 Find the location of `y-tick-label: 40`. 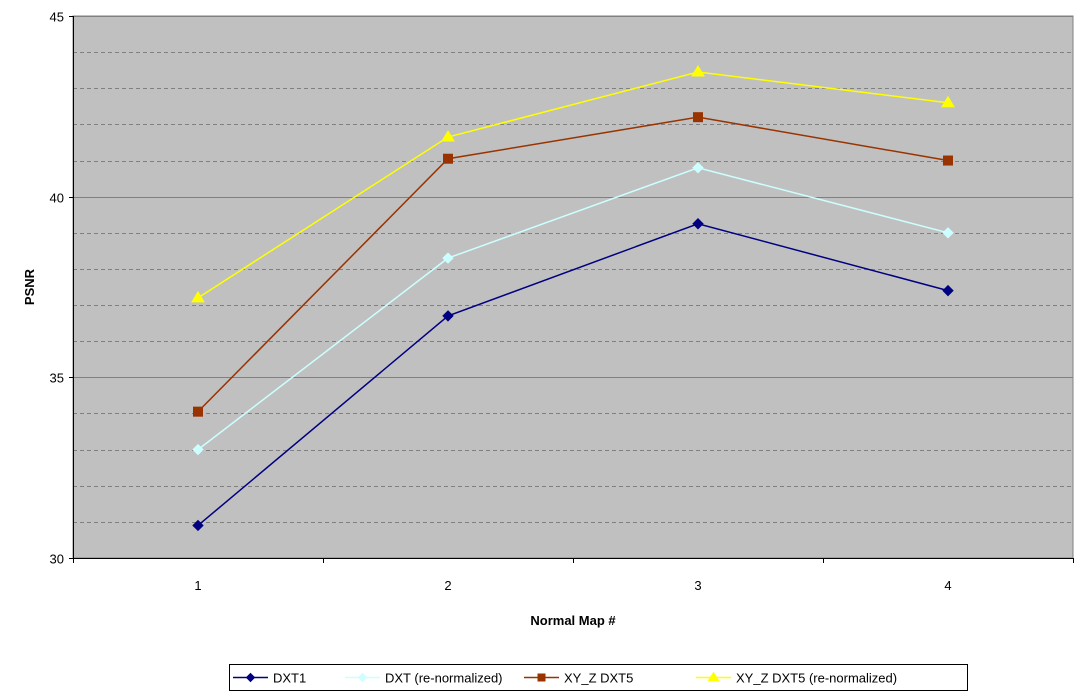

y-tick-label: 40 is located at coordinates (57, 198).